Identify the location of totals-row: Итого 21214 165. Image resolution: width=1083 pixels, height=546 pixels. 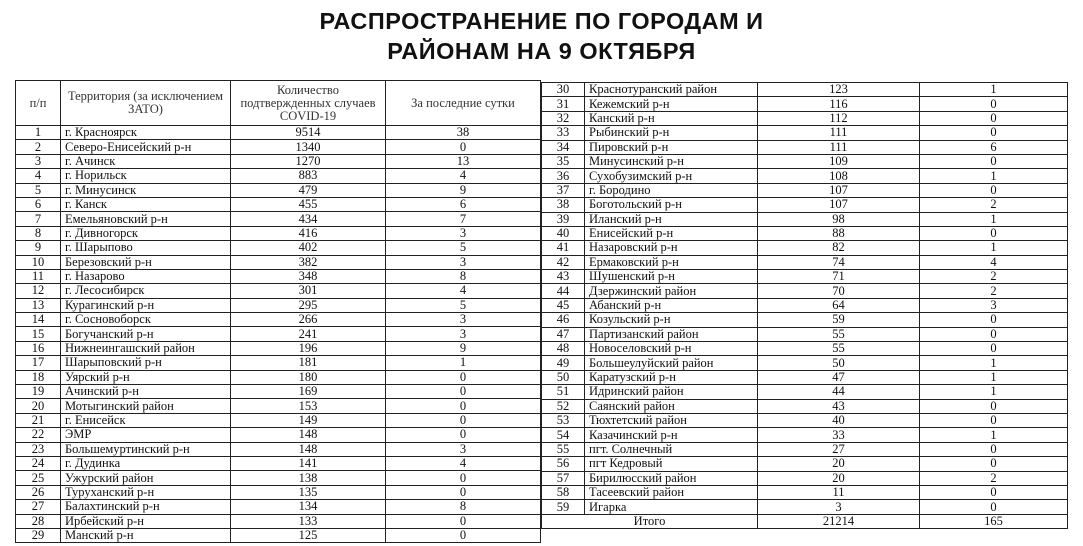
(804, 521).